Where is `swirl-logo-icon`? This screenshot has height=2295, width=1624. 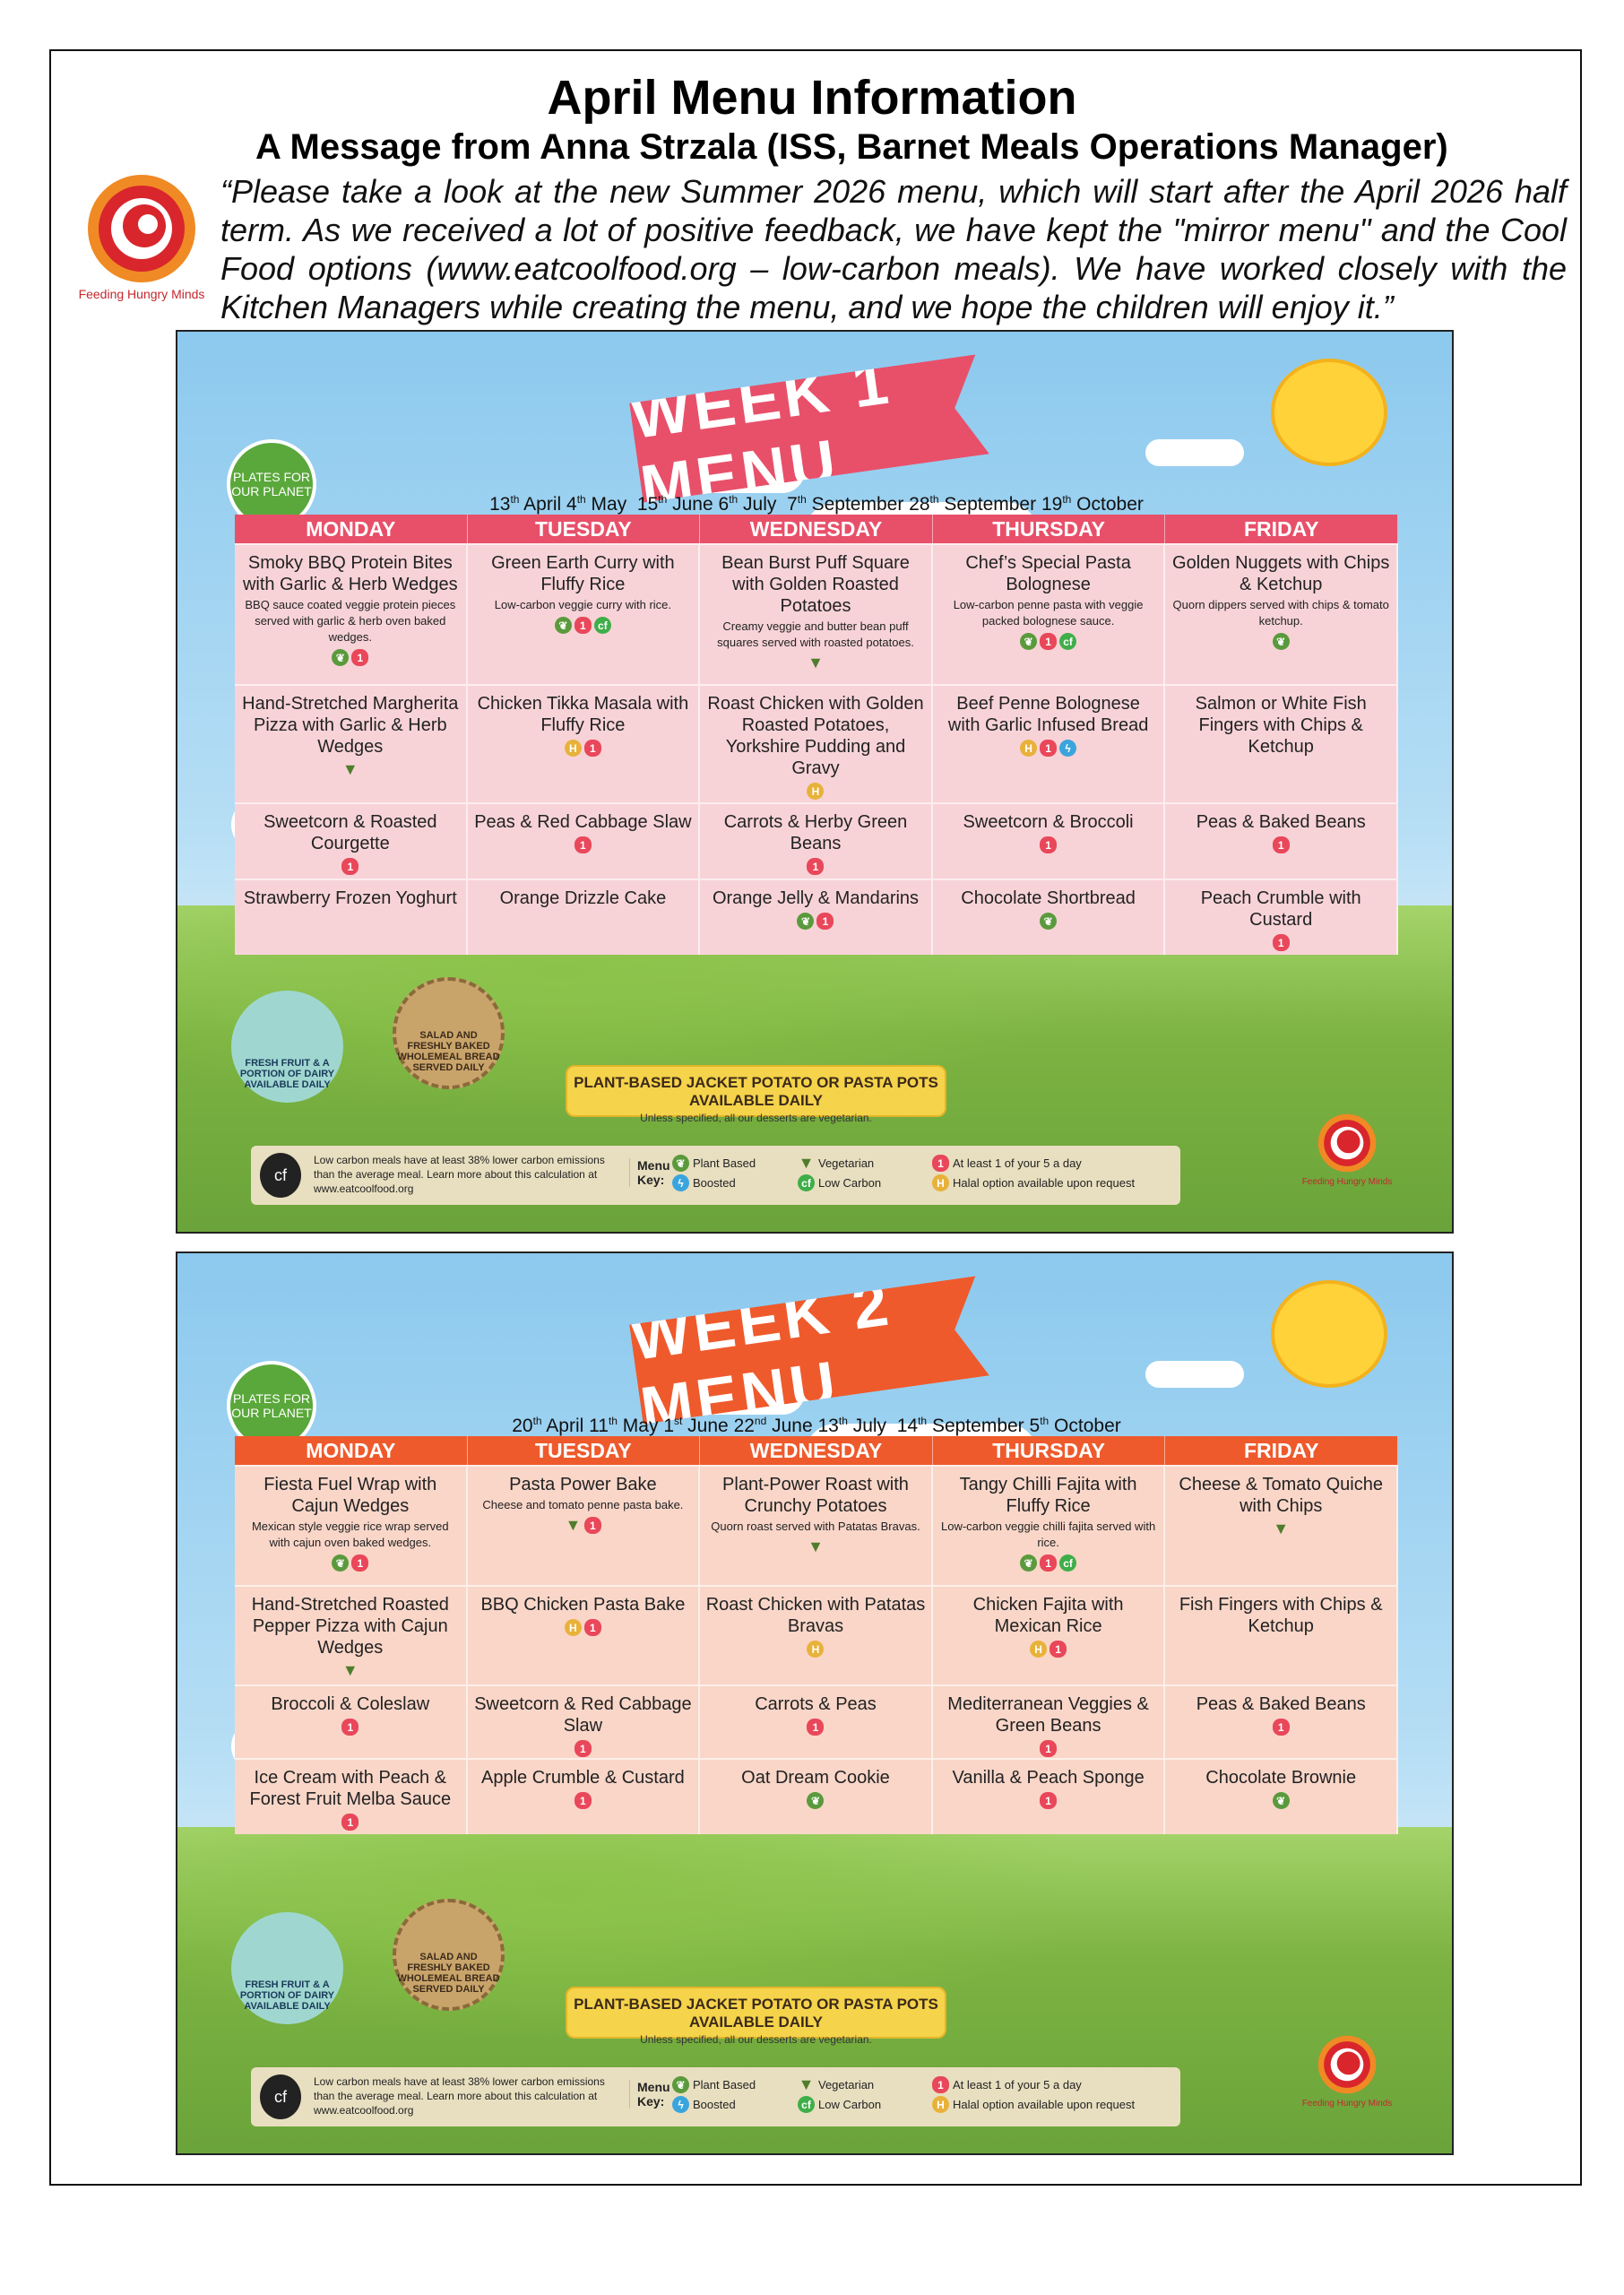
swirl-logo-icon is located at coordinates (1347, 2064).